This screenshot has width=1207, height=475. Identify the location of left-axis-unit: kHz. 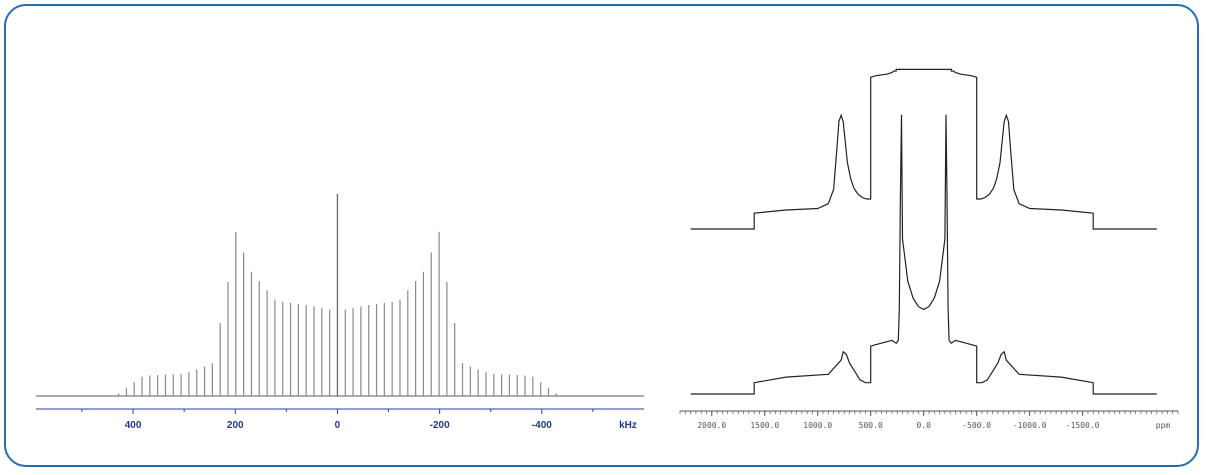
(628, 425).